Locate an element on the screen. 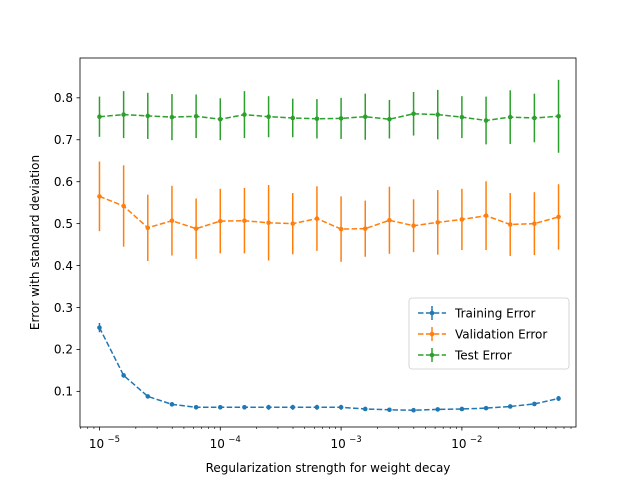 The width and height of the screenshot is (640, 480). legend-label: Test Error is located at coordinates (483, 355).